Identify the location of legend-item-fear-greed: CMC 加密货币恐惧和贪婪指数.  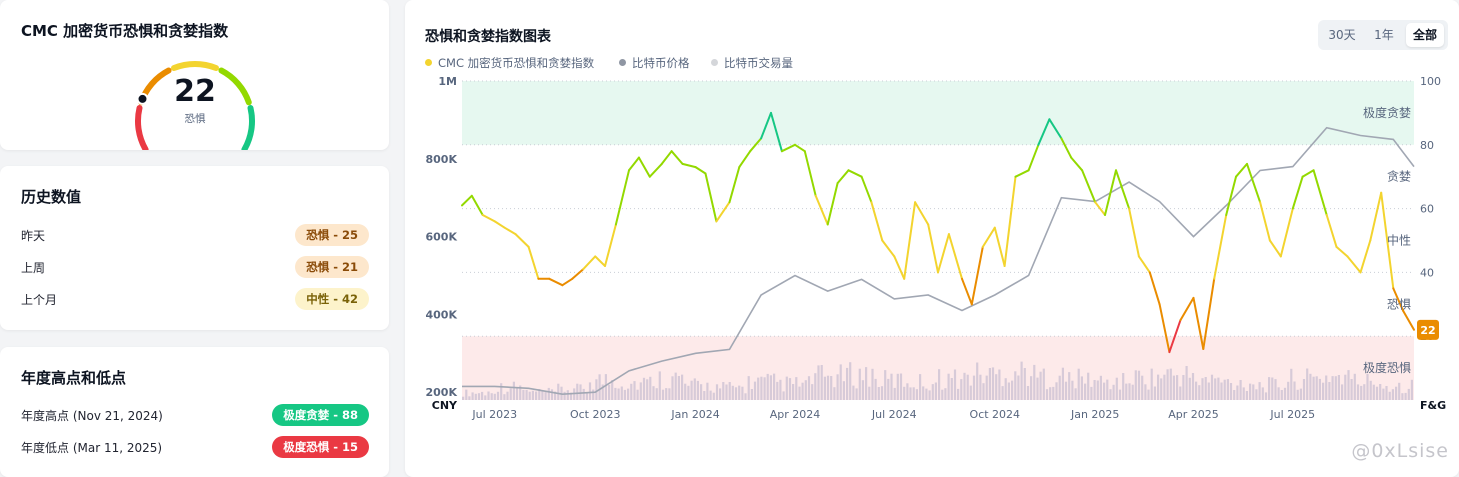
(509, 63).